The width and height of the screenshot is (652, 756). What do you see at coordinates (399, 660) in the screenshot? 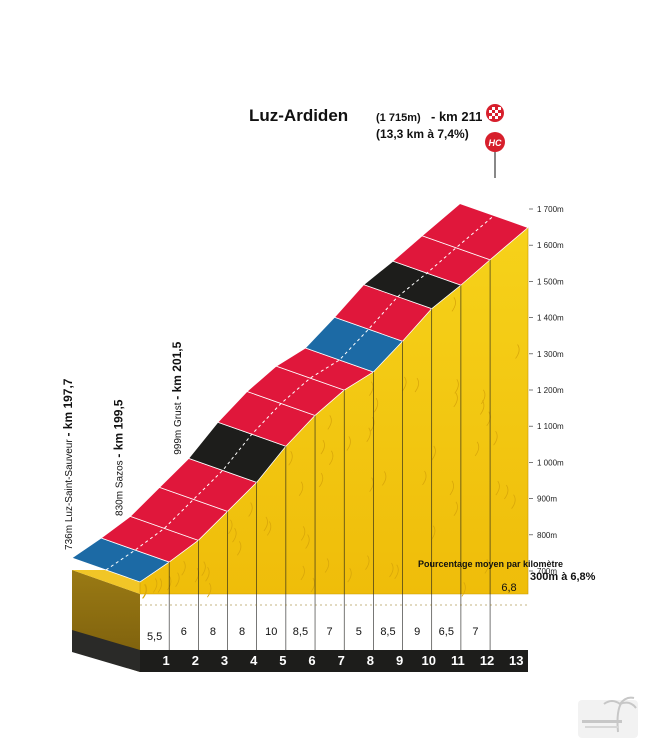
I see `km-label: 9` at bounding box center [399, 660].